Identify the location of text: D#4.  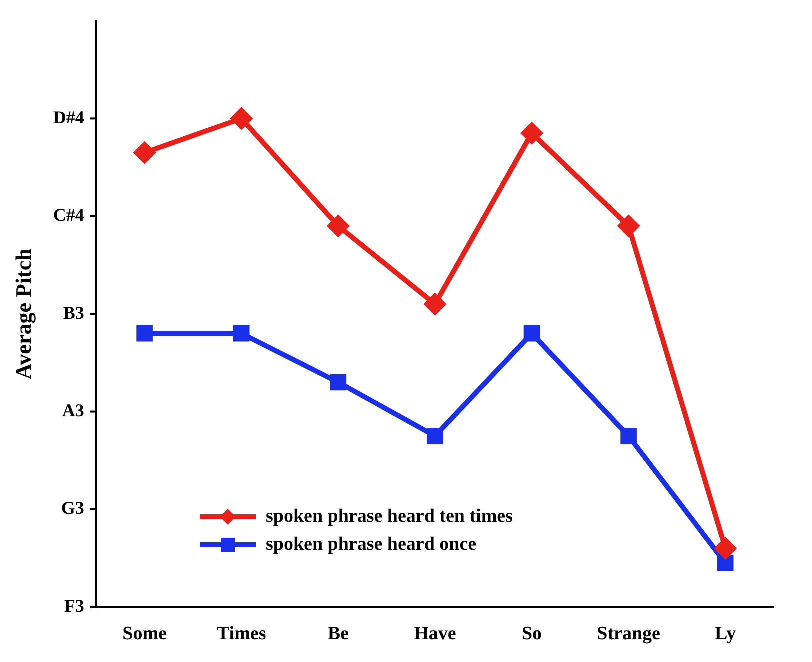
(68, 117).